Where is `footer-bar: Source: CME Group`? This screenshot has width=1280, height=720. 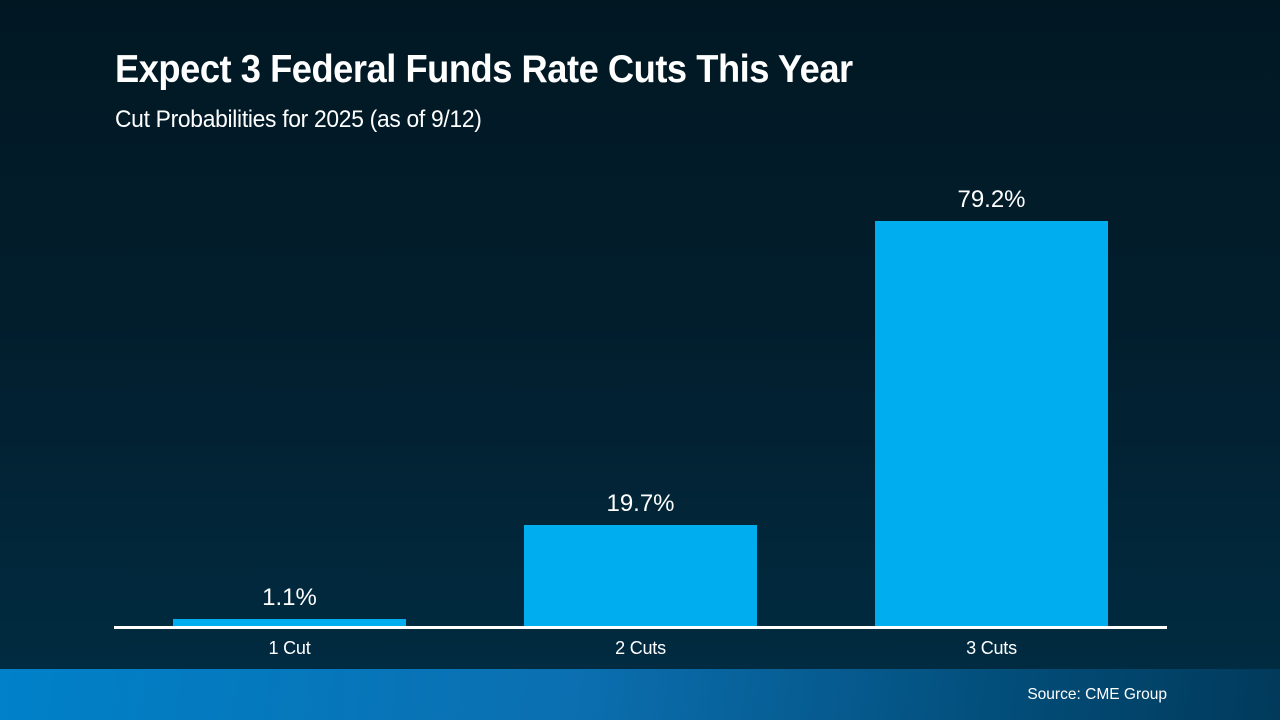 footer-bar: Source: CME Group is located at coordinates (640, 694).